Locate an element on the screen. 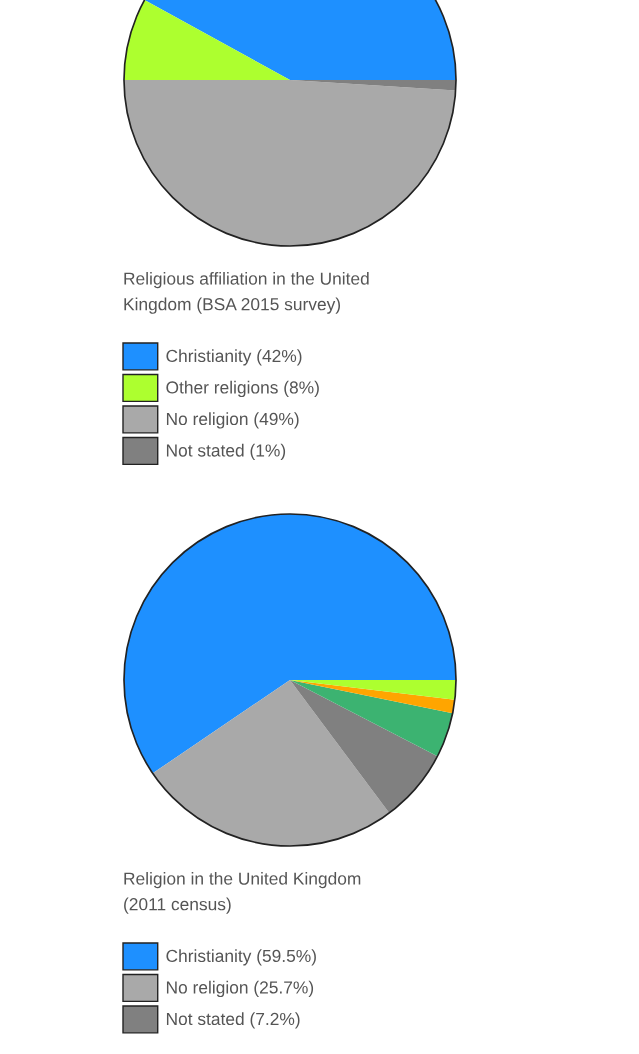 This screenshot has height=1054, width=639. legend-label: Not stated (7.2%) is located at coordinates (233, 1020).